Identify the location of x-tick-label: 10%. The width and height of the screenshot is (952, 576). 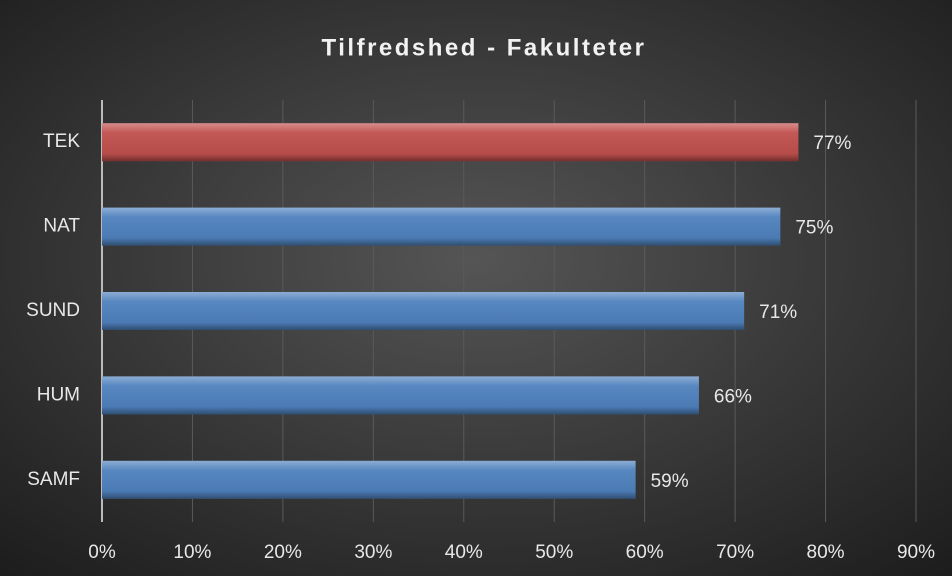
(192, 552).